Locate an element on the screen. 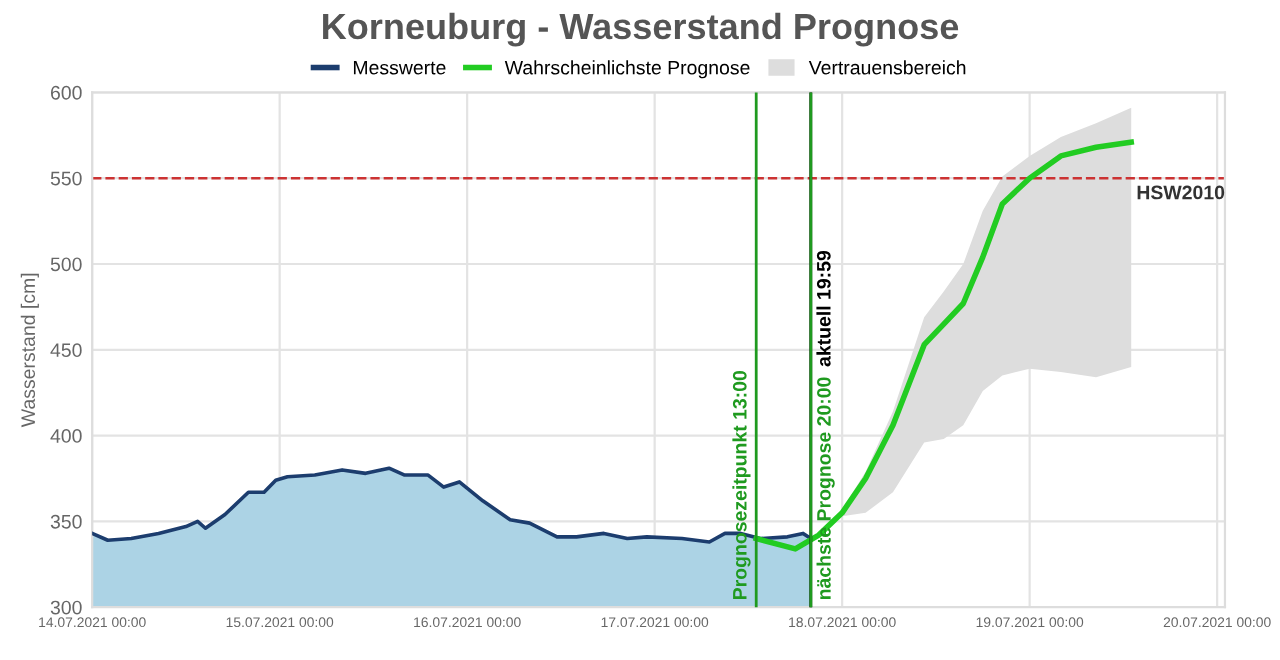 This screenshot has height=660, width=1280. y-tick-label: 350 is located at coordinates (66, 521).